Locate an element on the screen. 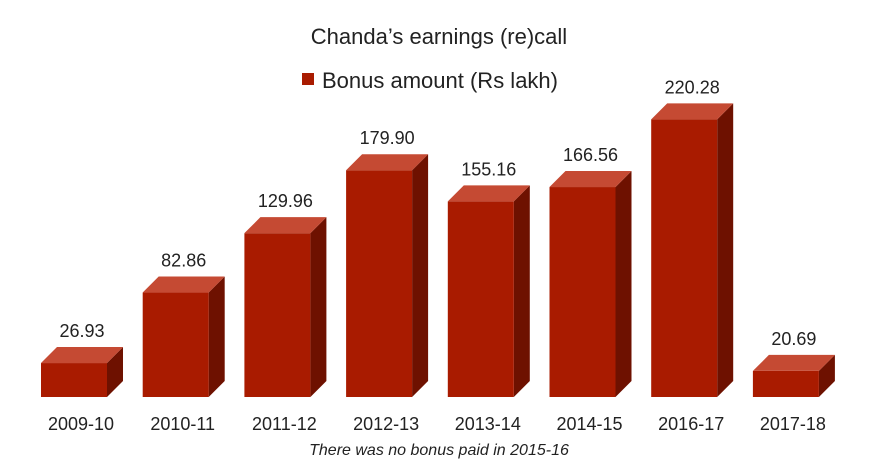  x-tick-label: 2016-17 is located at coordinates (691, 424).